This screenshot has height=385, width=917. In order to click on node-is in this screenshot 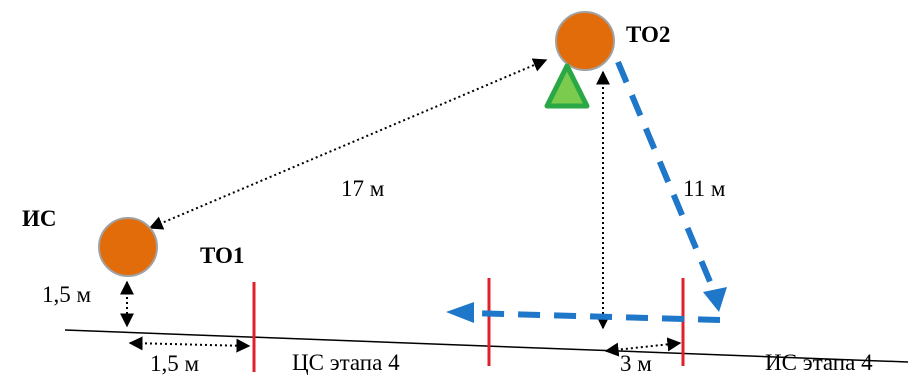, I will do `click(128, 247)`.